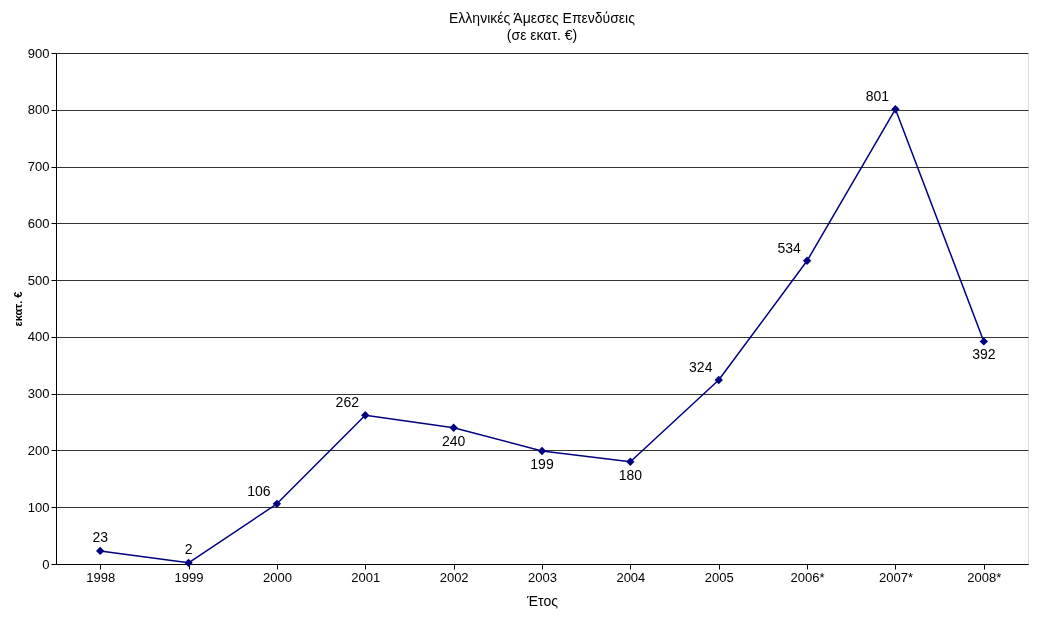 Image resolution: width=1061 pixels, height=639 pixels. What do you see at coordinates (631, 577) in the screenshot?
I see `x-tick-label: 2004` at bounding box center [631, 577].